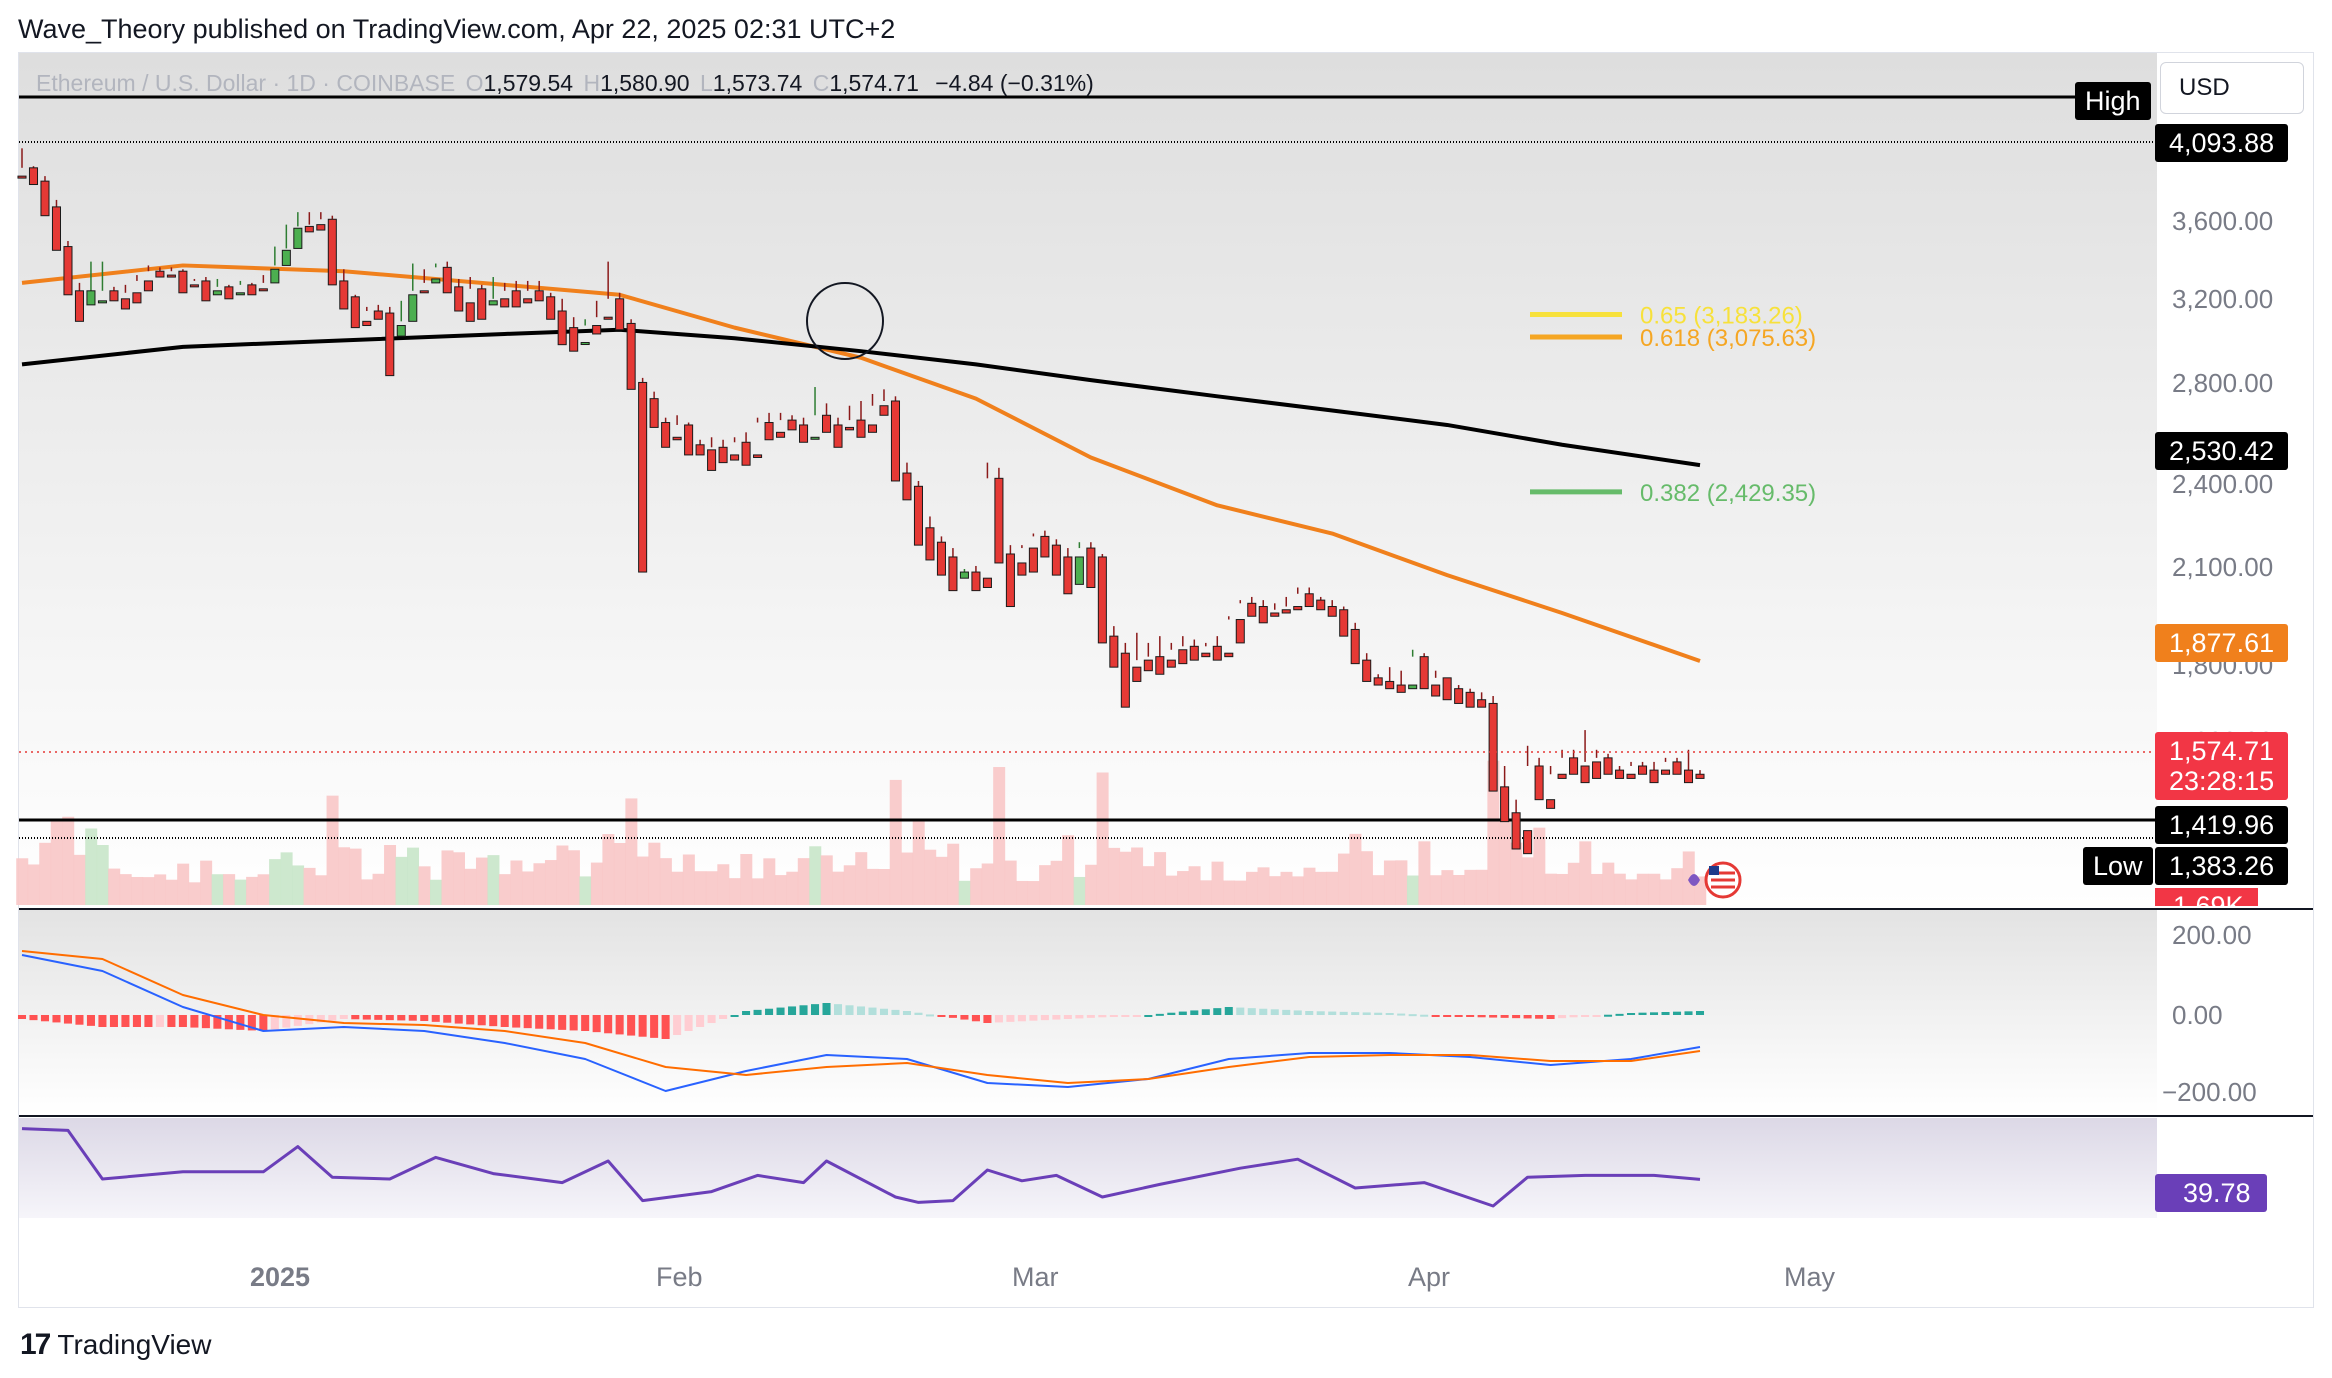 This screenshot has width=2332, height=1378. Describe the element at coordinates (2223, 567) in the screenshot. I see `price-axis-label: 2,100.00` at that location.